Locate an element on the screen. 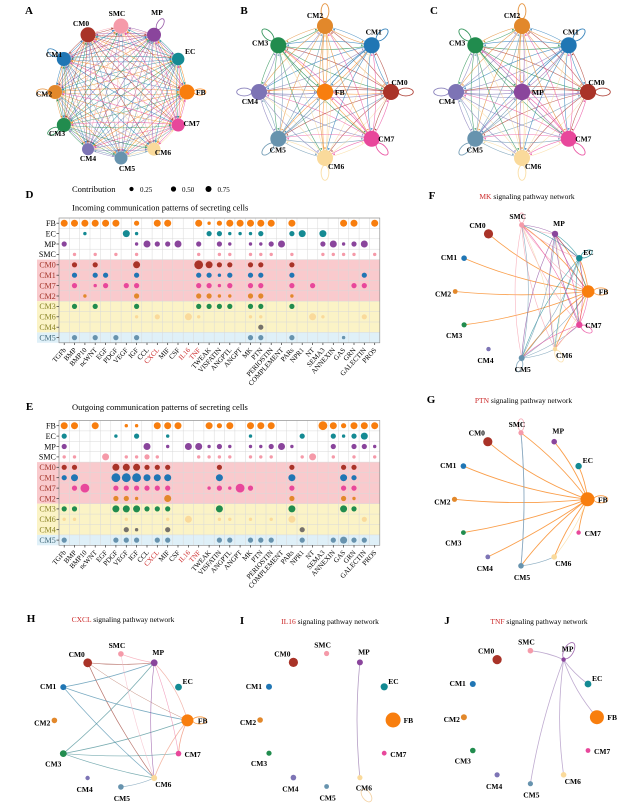 The width and height of the screenshot is (640, 804). svg-text: TNF signaling pathway network is located at coordinates (539, 621).